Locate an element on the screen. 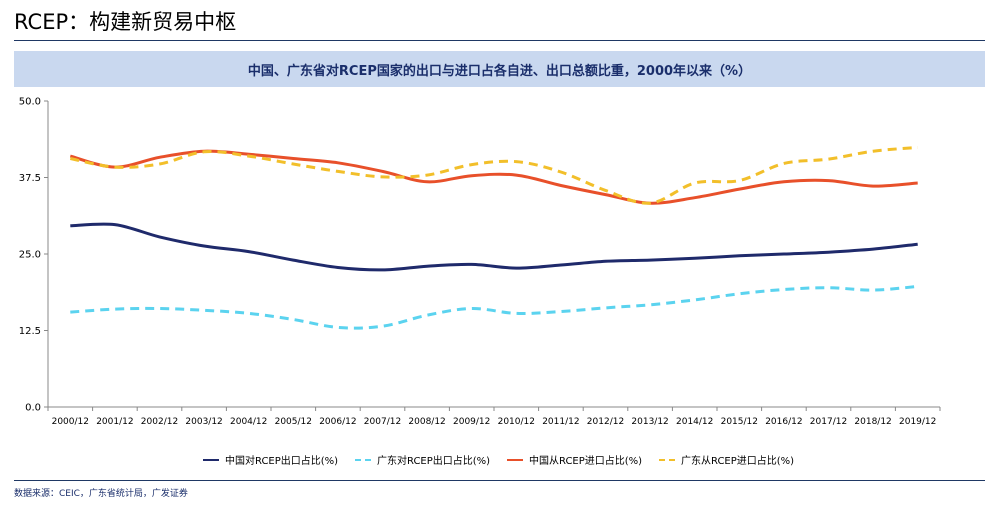 The width and height of the screenshot is (999, 511). legend-item-1: 中国对RCEP出口占比(%) is located at coordinates (270, 459).